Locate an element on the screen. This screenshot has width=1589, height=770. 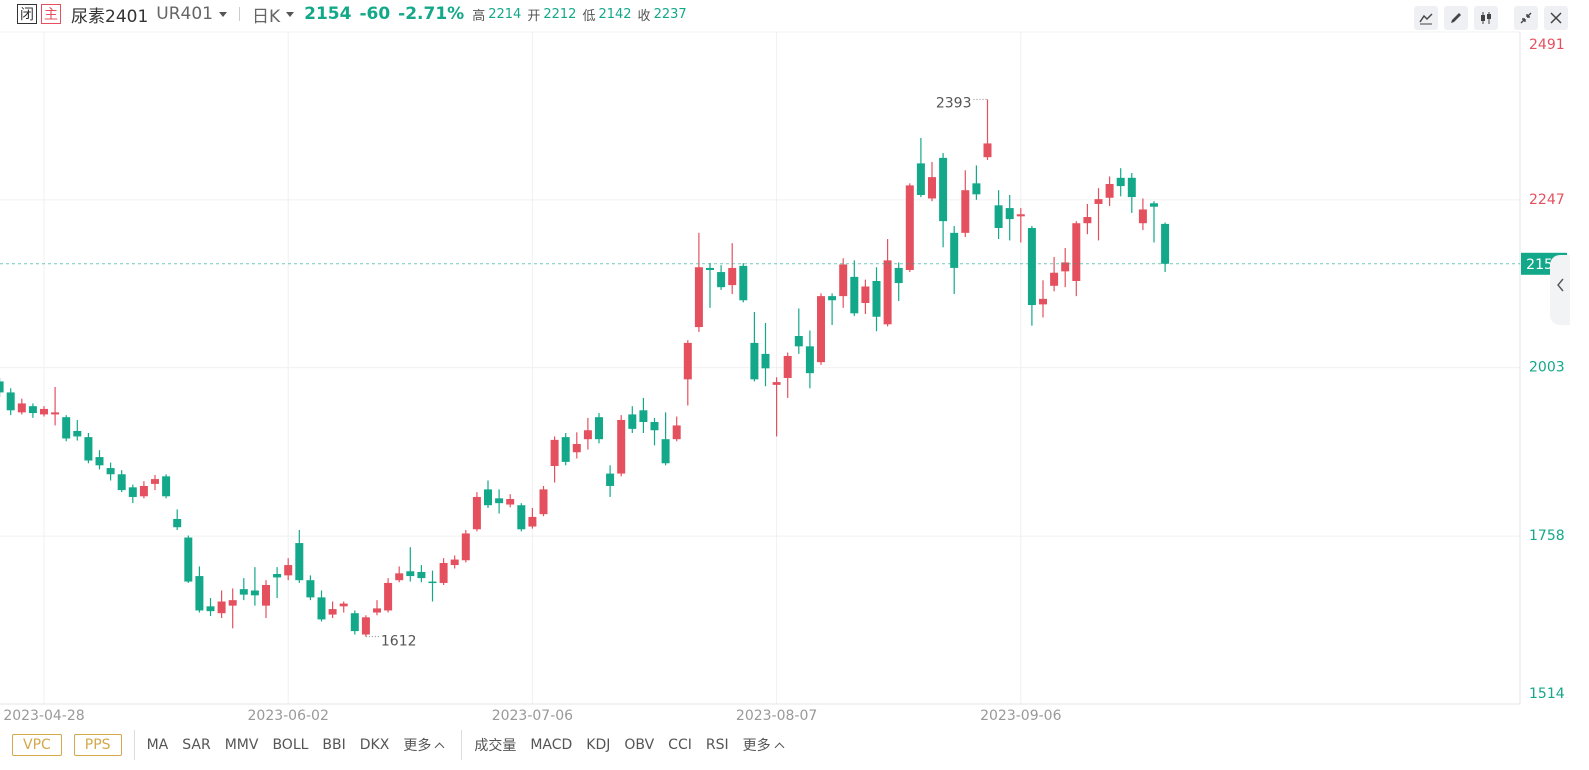
overlay-indicator: DKX is located at coordinates (374, 745).